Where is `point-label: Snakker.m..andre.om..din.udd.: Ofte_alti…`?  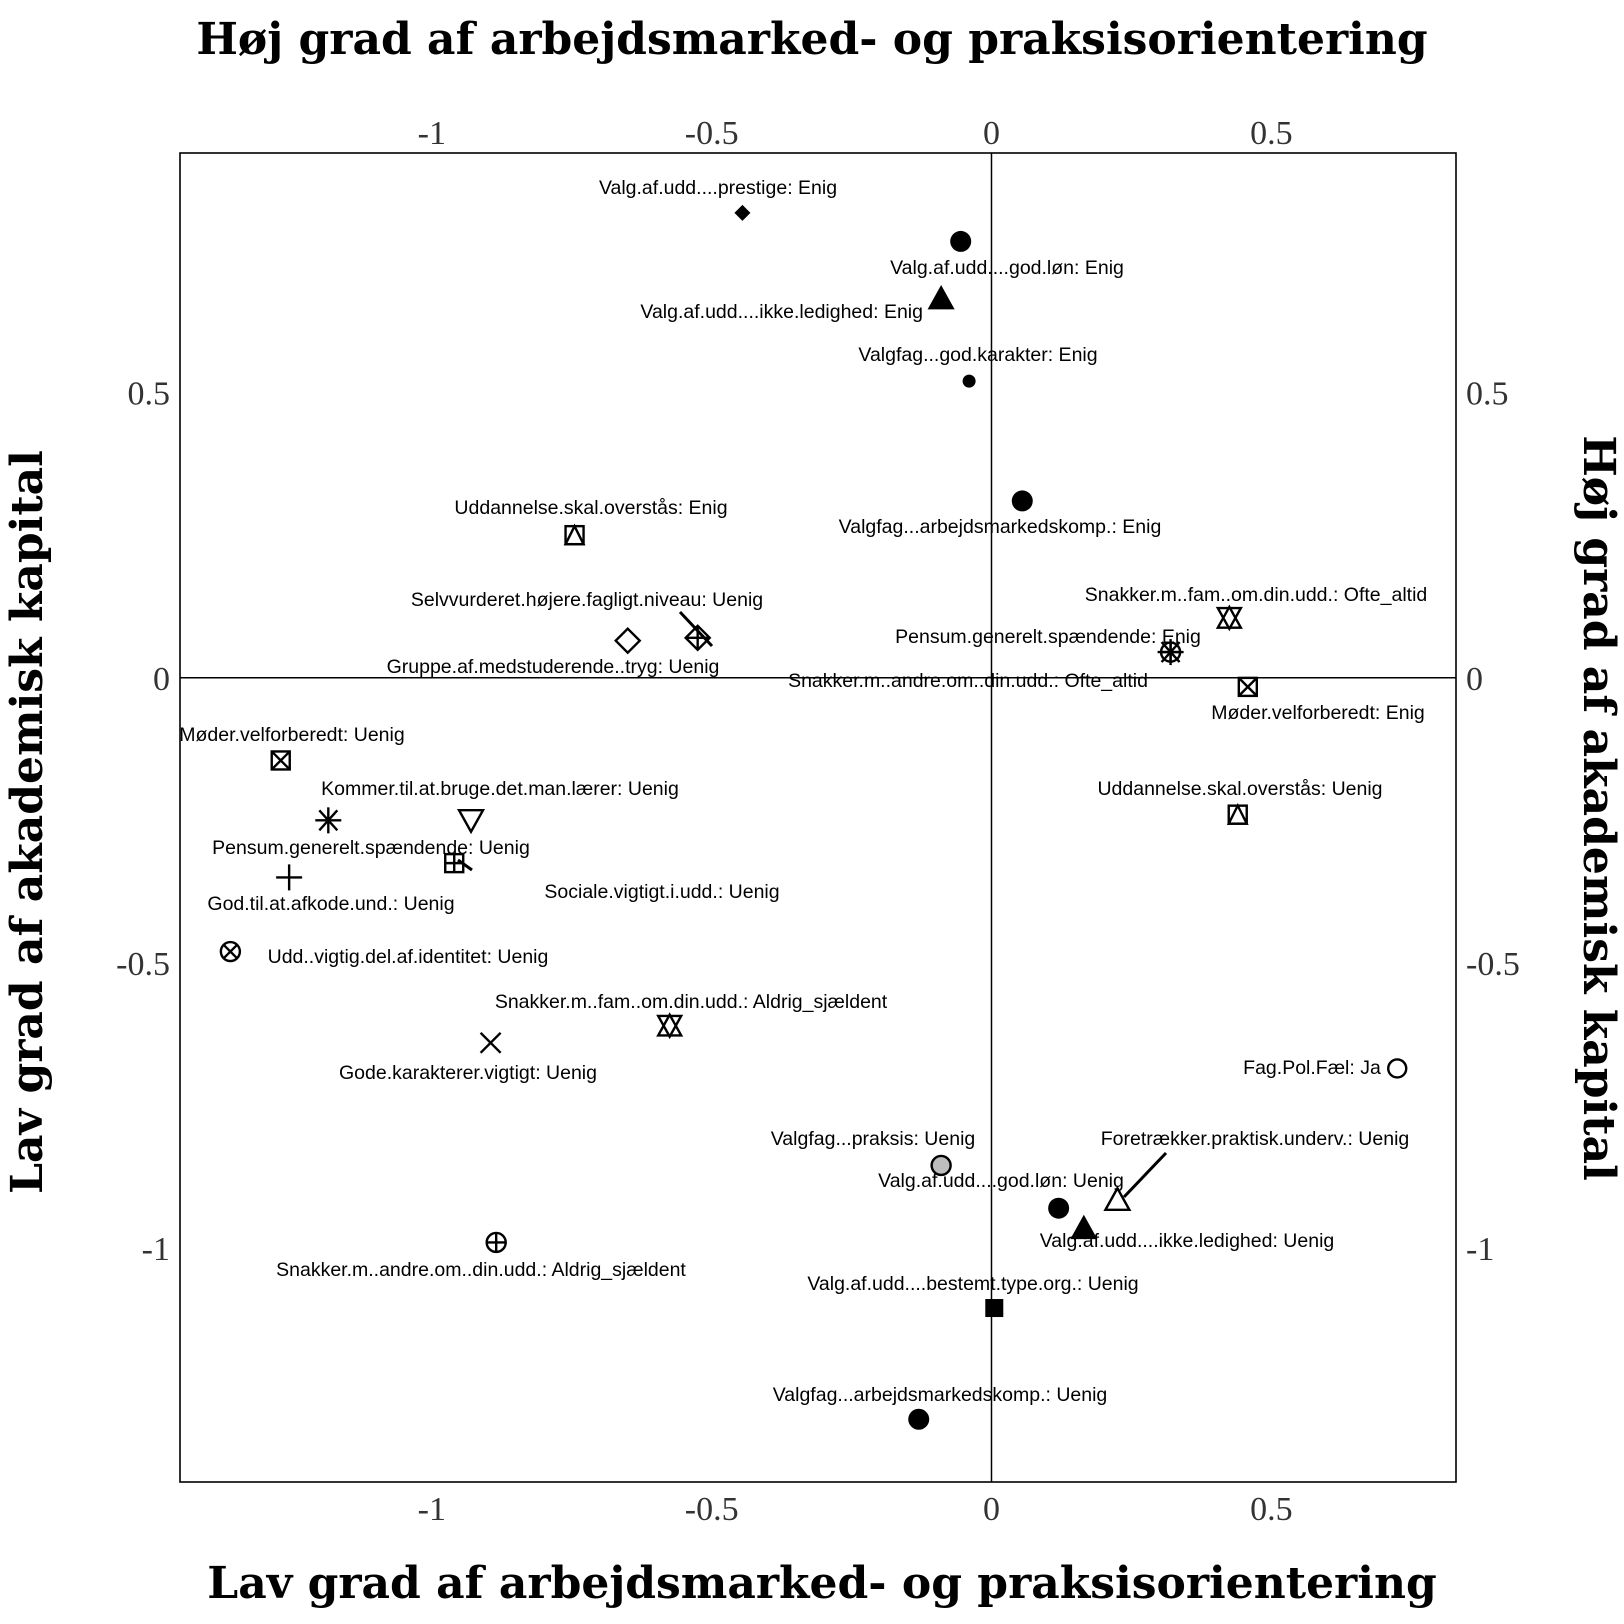
point-label: Snakker.m..andre.om..din.udd.: Ofte_alti… is located at coordinates (968, 681).